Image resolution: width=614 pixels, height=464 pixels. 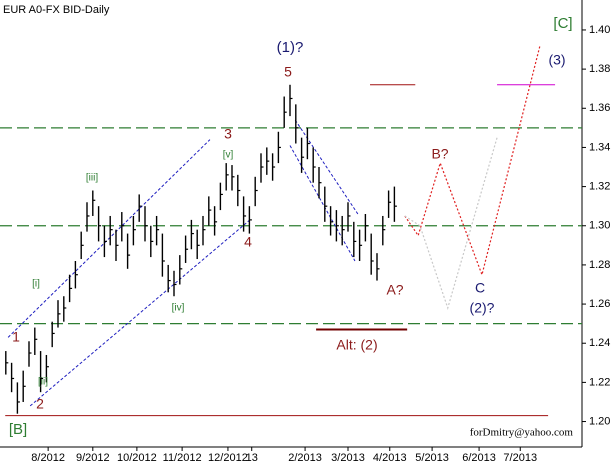 I want to click on wave-label: [iii], so click(x=92, y=178).